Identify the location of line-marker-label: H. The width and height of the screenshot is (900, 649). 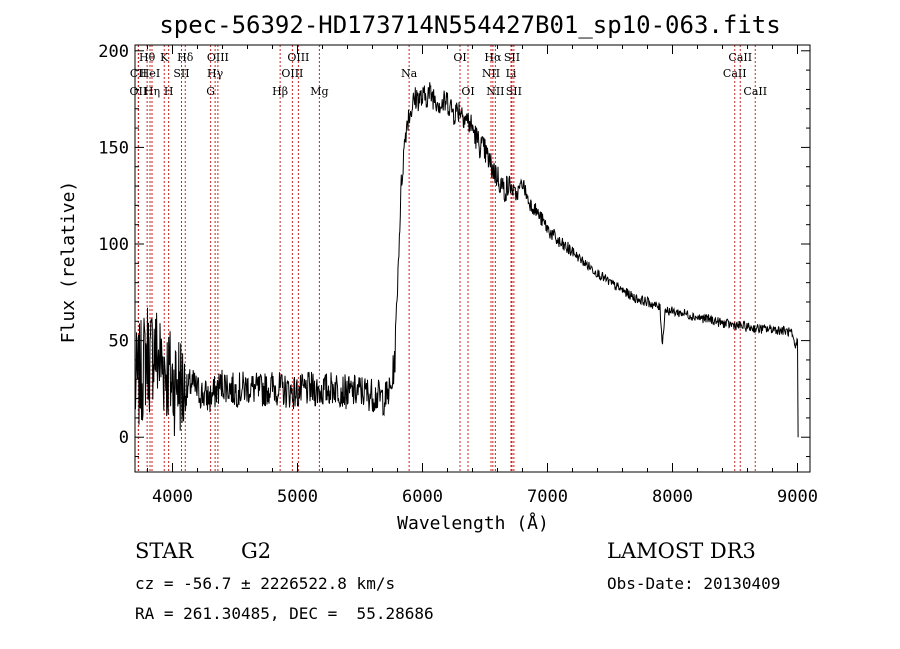
(169, 91).